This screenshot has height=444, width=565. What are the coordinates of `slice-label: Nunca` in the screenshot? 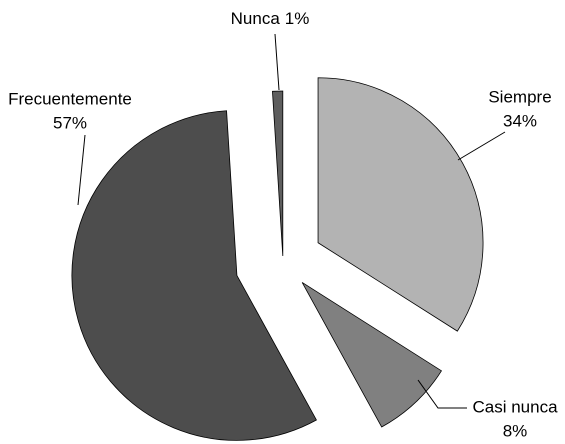 It's located at (256, 18).